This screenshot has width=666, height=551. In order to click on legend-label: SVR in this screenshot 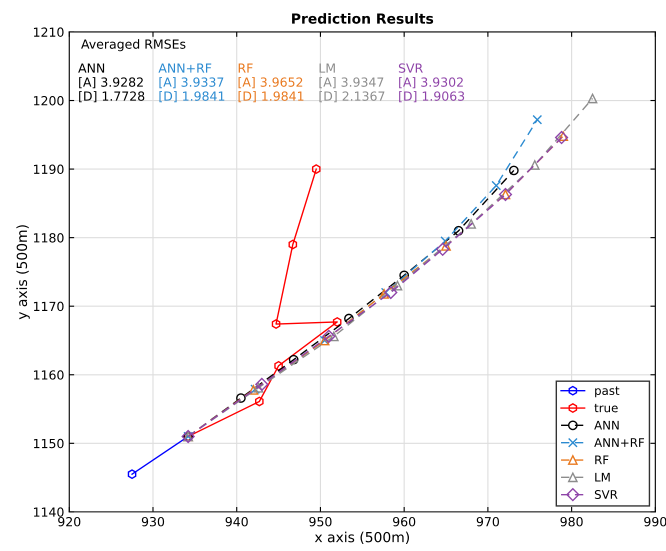, I will do `click(606, 494)`.